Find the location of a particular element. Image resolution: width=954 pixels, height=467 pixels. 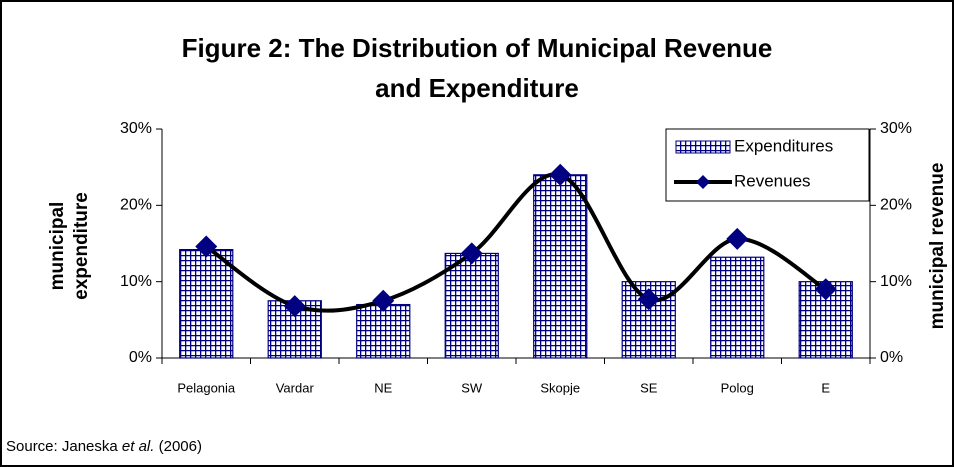

x-tick-label: E is located at coordinates (825, 387).